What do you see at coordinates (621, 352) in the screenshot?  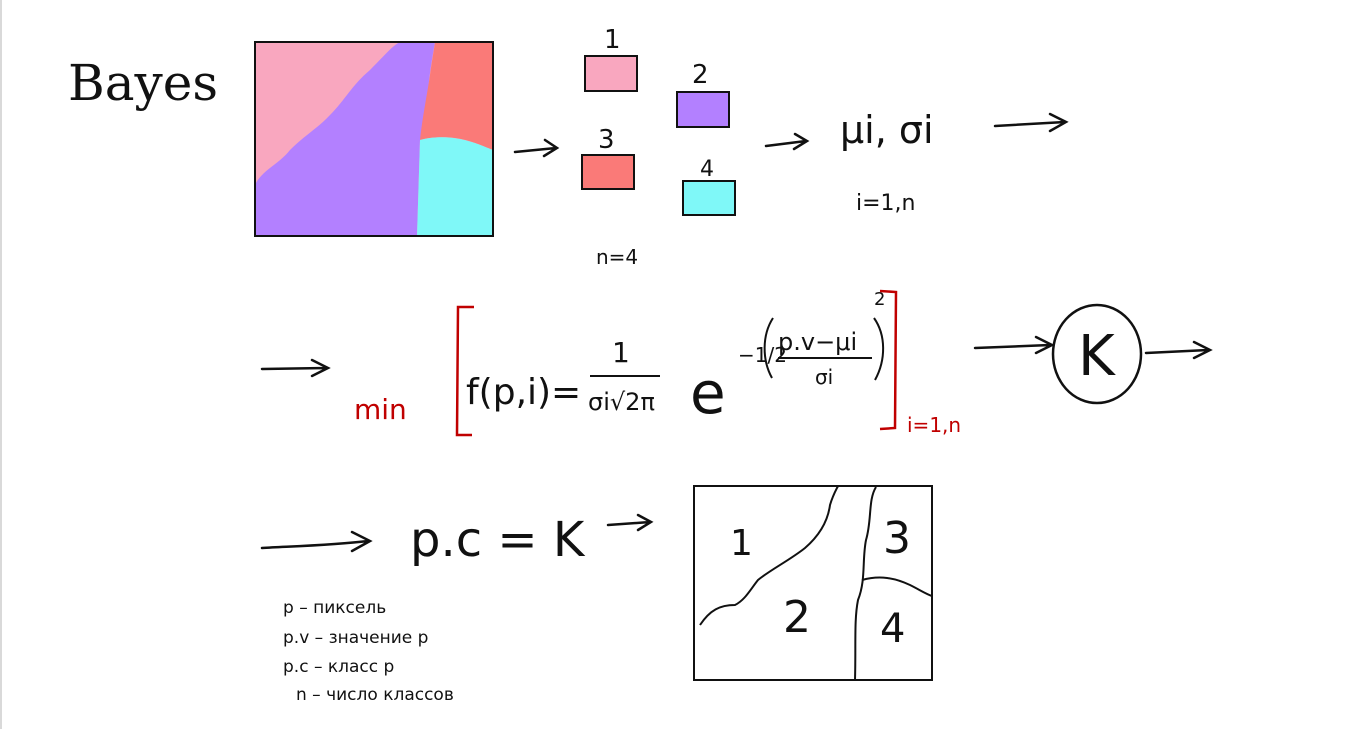 I see `fraction-numerator: 1` at bounding box center [621, 352].